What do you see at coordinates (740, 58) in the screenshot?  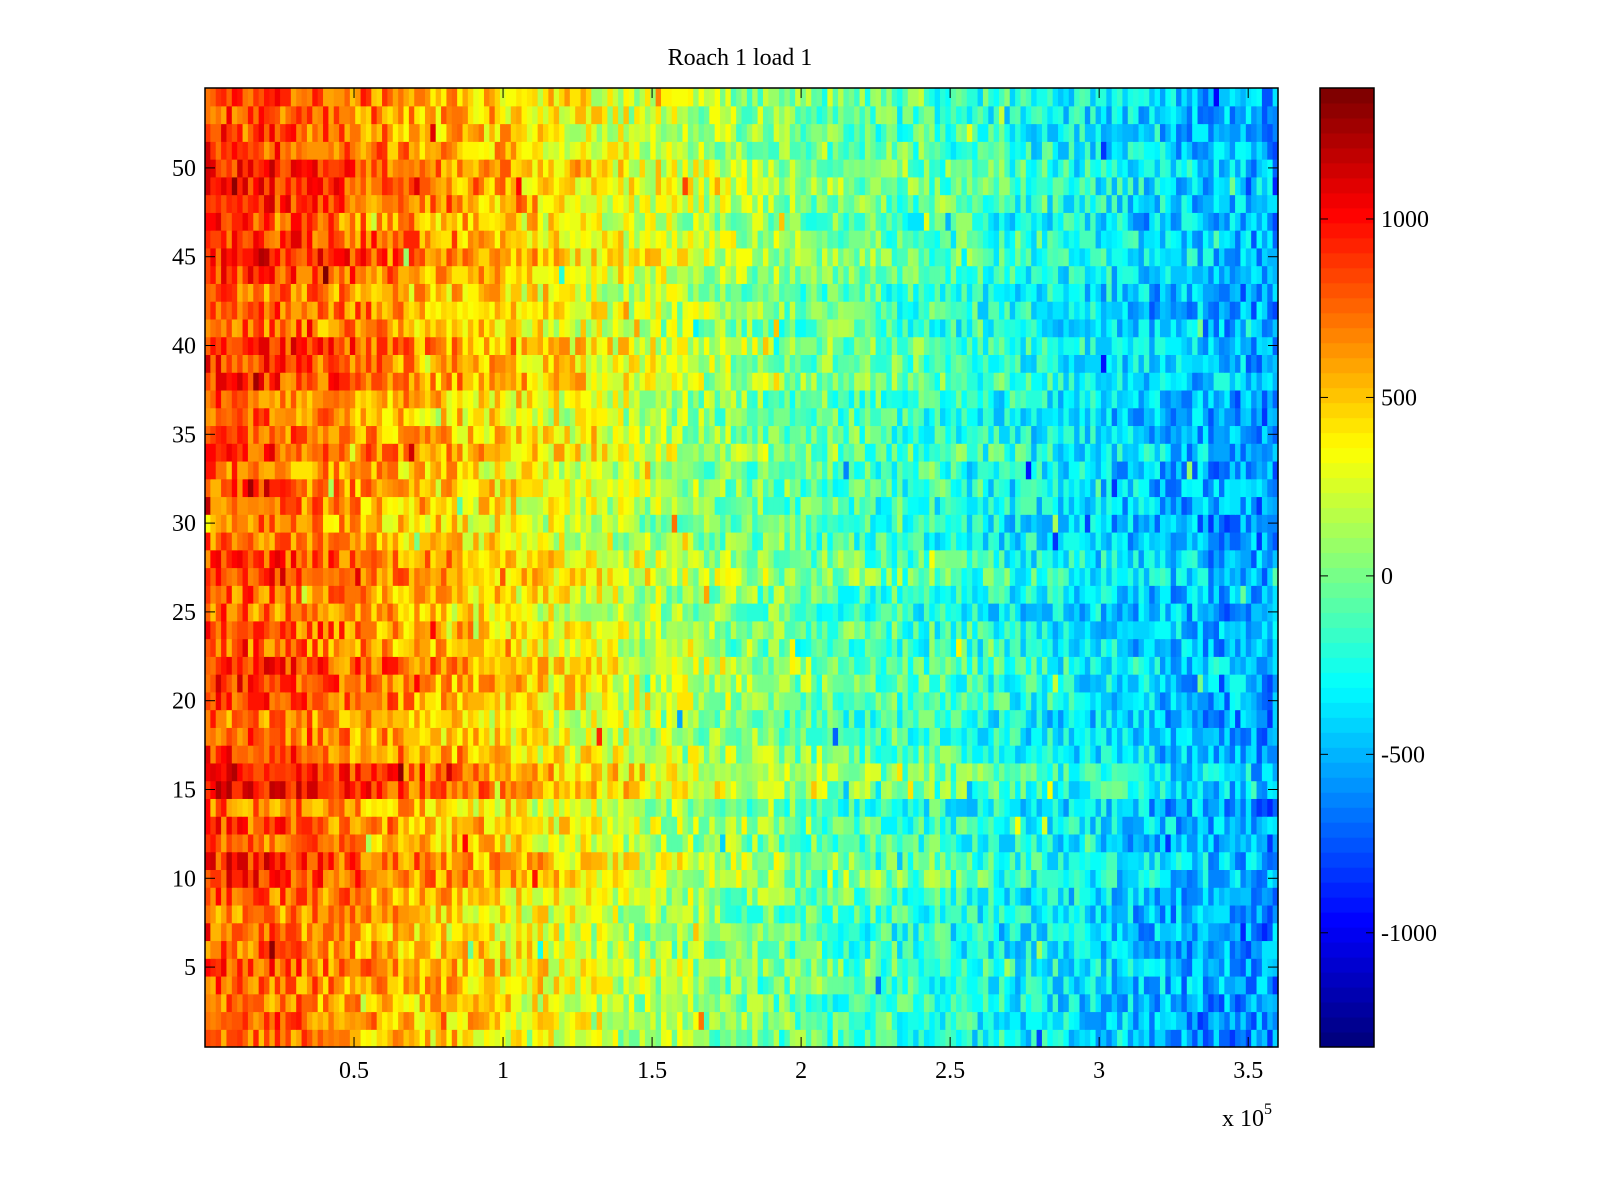 I see `chart-title: Roach 1 load 1` at bounding box center [740, 58].